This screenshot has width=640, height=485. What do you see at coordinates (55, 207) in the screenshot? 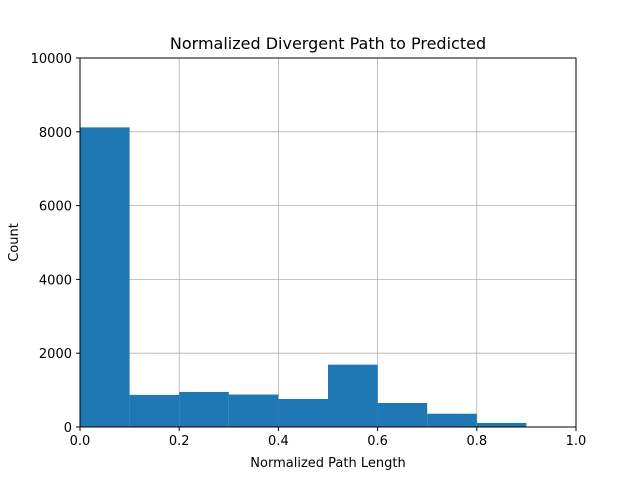
I see `y-tick-label: 6000` at bounding box center [55, 207].